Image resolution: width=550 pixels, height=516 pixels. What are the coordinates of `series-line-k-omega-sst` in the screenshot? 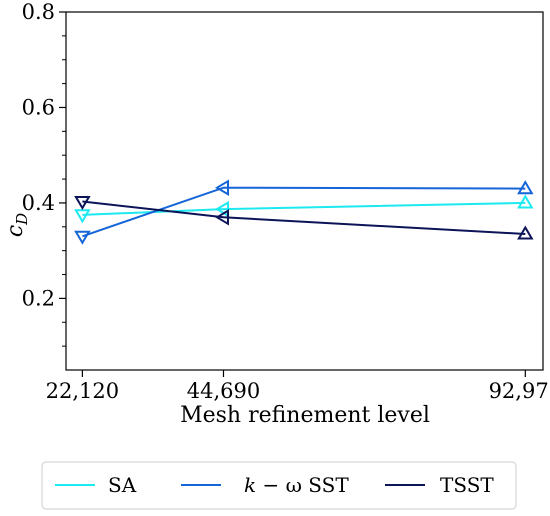 It's located at (304, 212).